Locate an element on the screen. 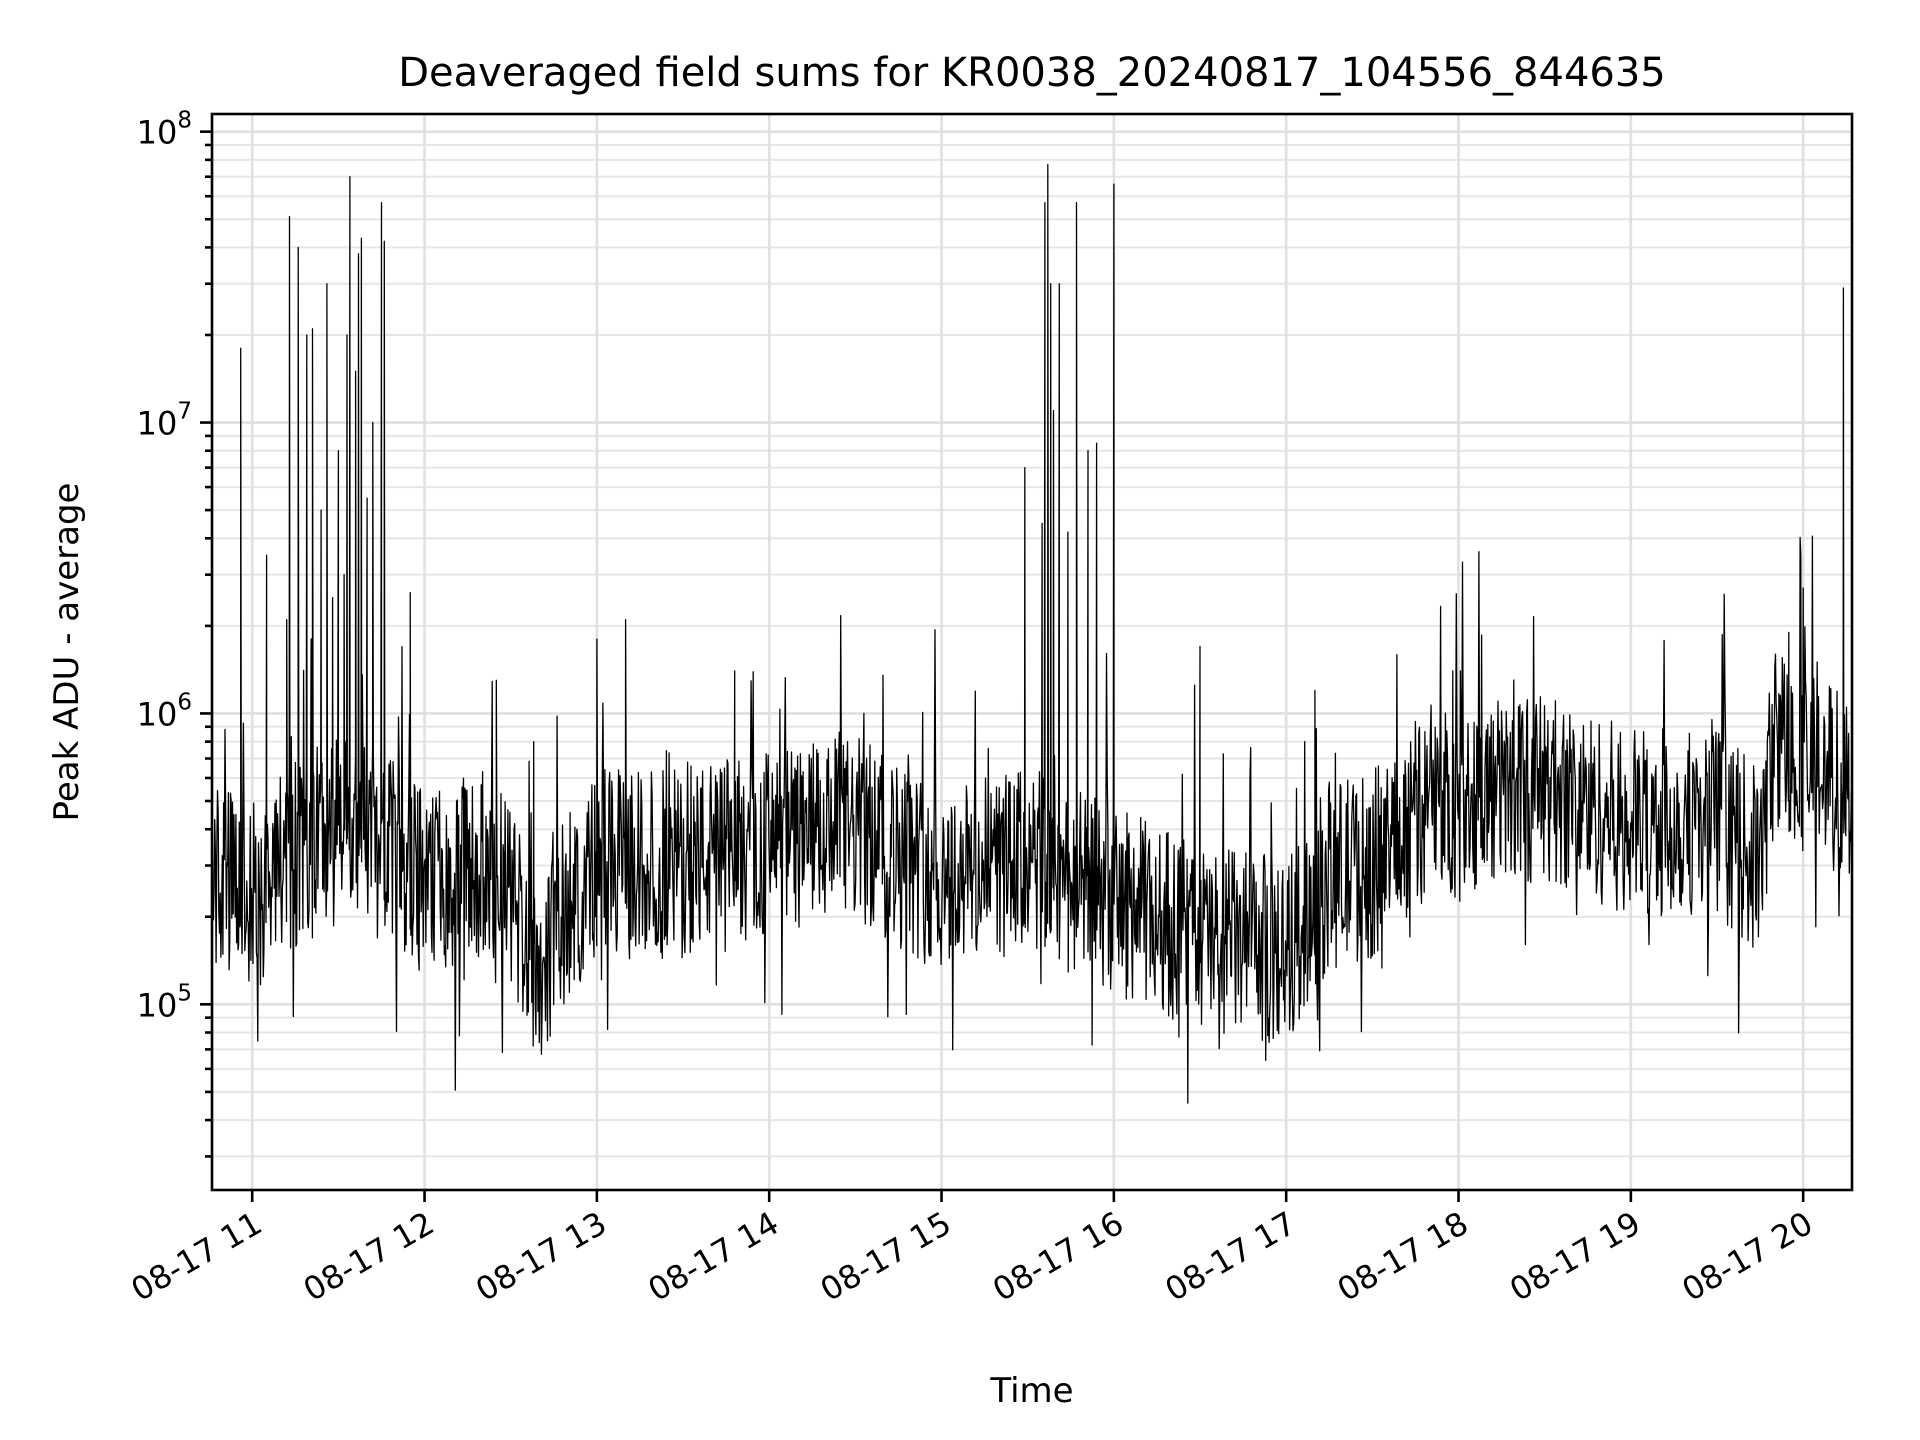 This screenshot has height=1440, width=1920. x-tick-label: 08-17 13 is located at coordinates (541, 1256).